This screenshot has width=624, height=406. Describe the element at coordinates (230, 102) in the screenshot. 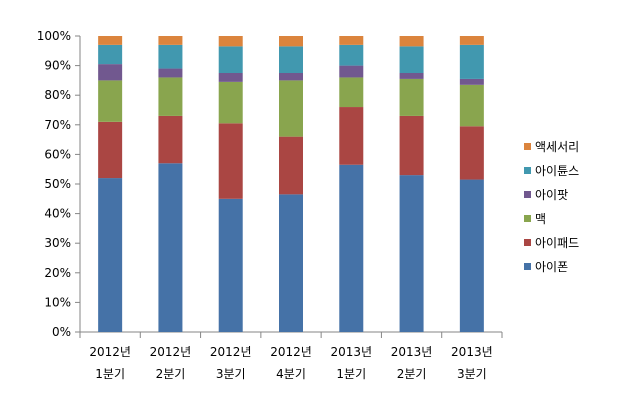

I see `bar-segment-맥-2` at that location.